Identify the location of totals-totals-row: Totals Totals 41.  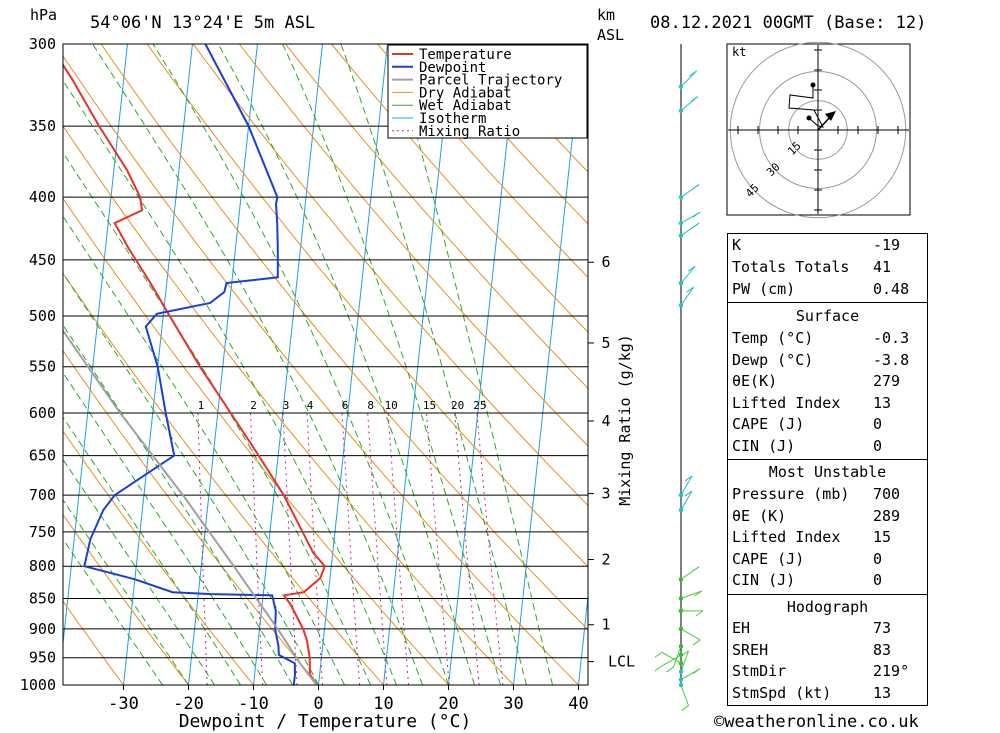
(812, 267).